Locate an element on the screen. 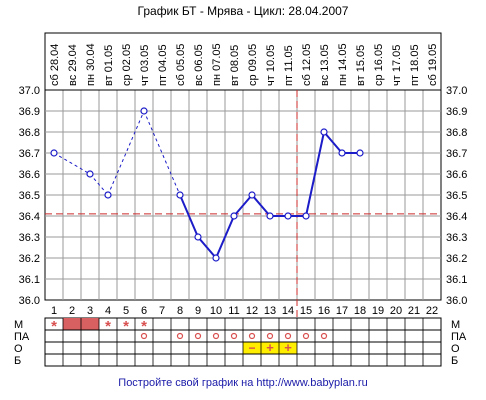 The width and height of the screenshot is (486, 400). y-tick-label-left: 36.3 is located at coordinates (29, 238).